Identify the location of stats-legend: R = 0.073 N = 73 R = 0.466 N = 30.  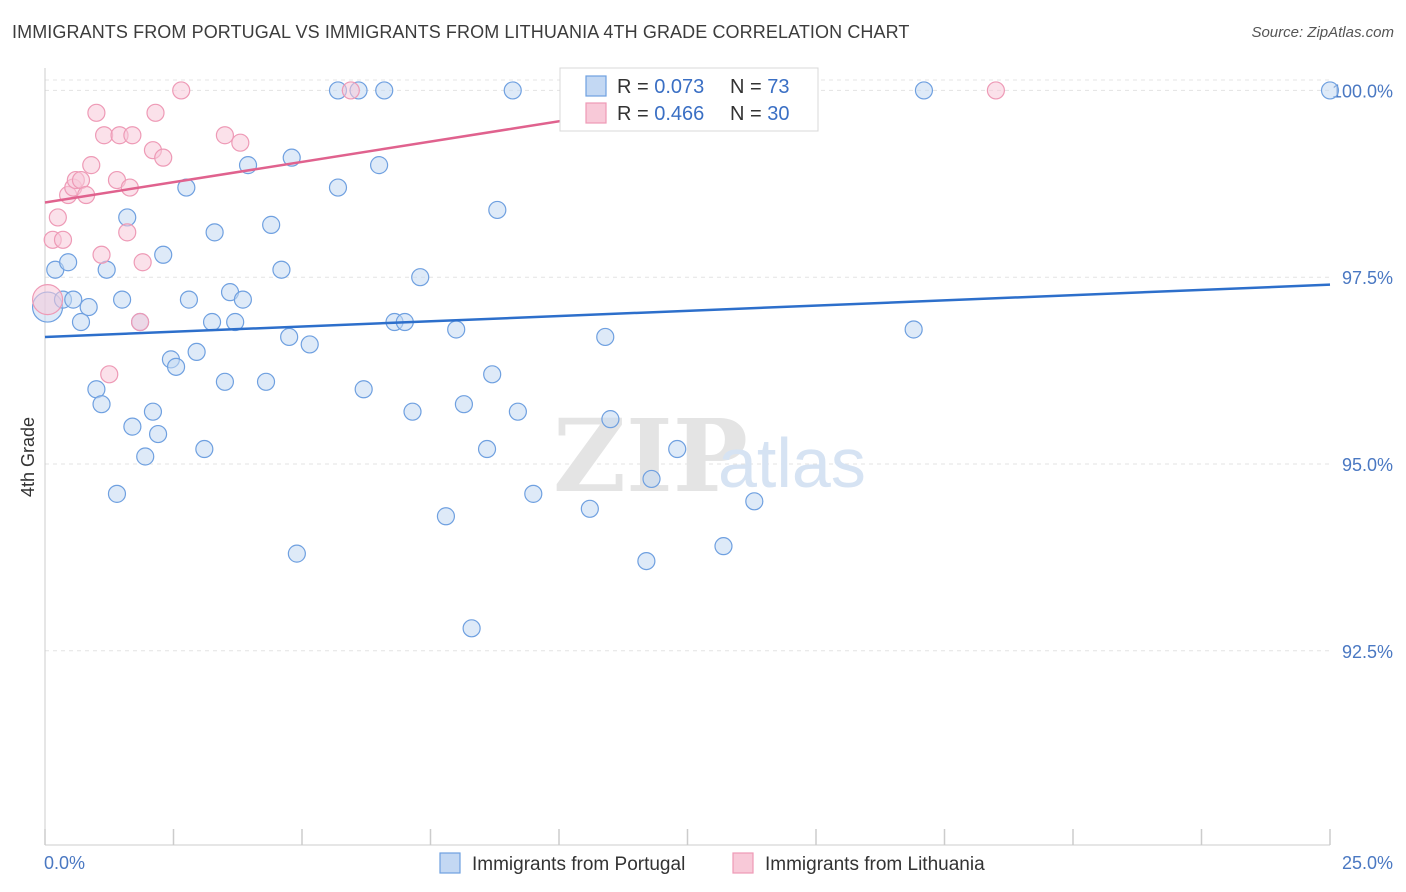
(689, 99).